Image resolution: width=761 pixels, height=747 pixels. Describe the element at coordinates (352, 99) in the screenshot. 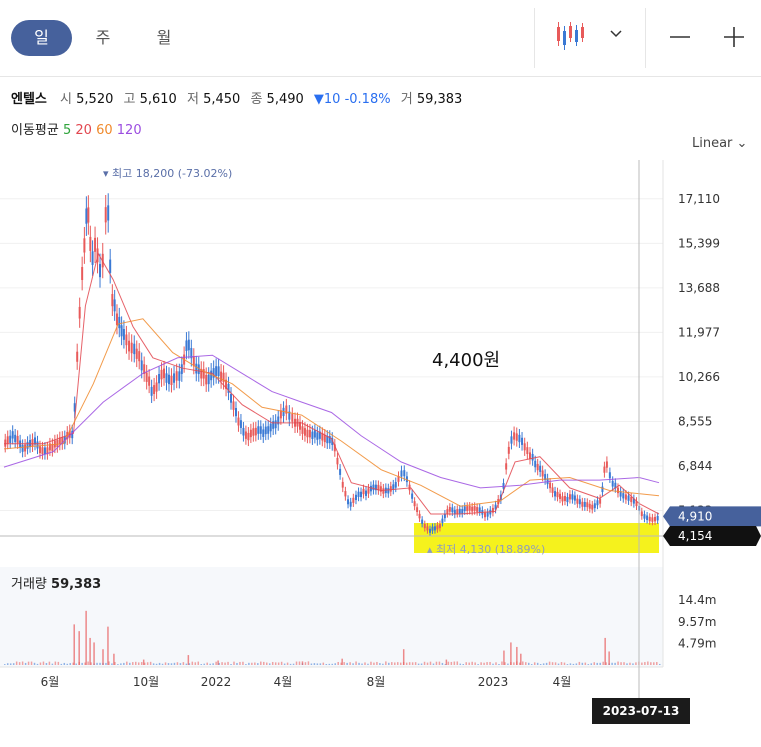

I see `change-value: ▼10 -0.18%` at that location.